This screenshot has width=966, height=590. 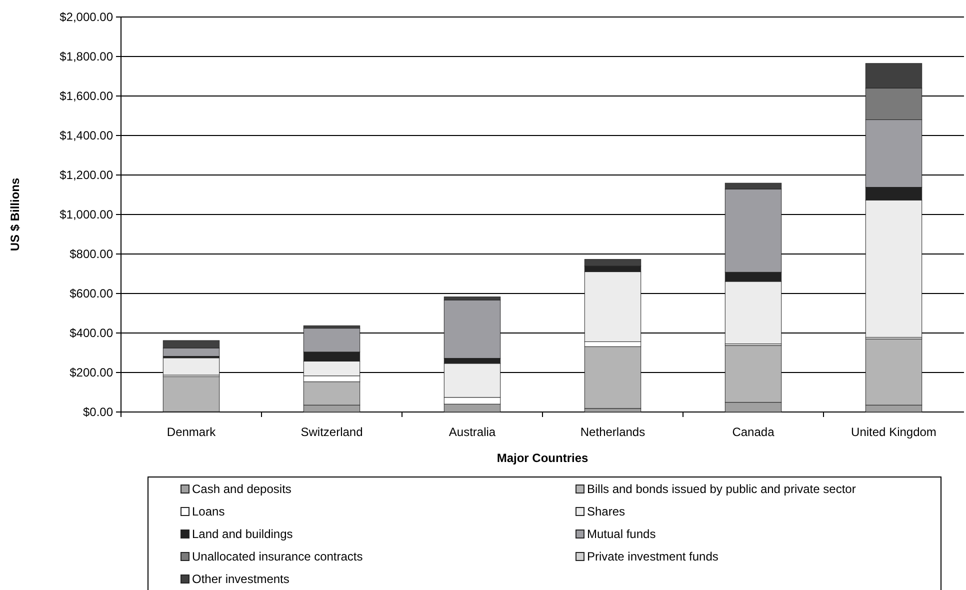 I want to click on legend-label: Land and buildings, so click(x=242, y=534).